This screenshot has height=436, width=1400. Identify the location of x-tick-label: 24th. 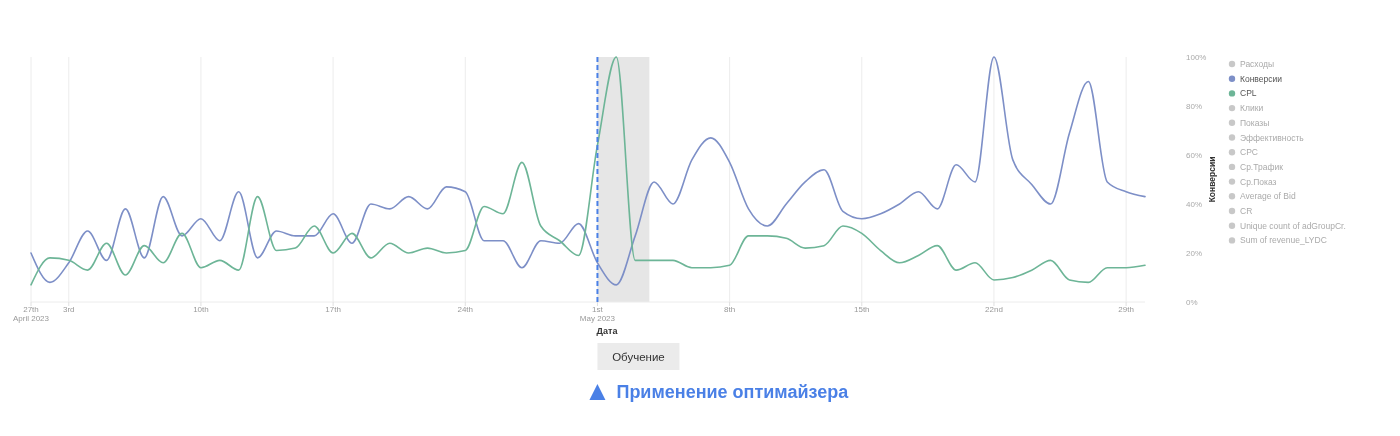
(465, 309).